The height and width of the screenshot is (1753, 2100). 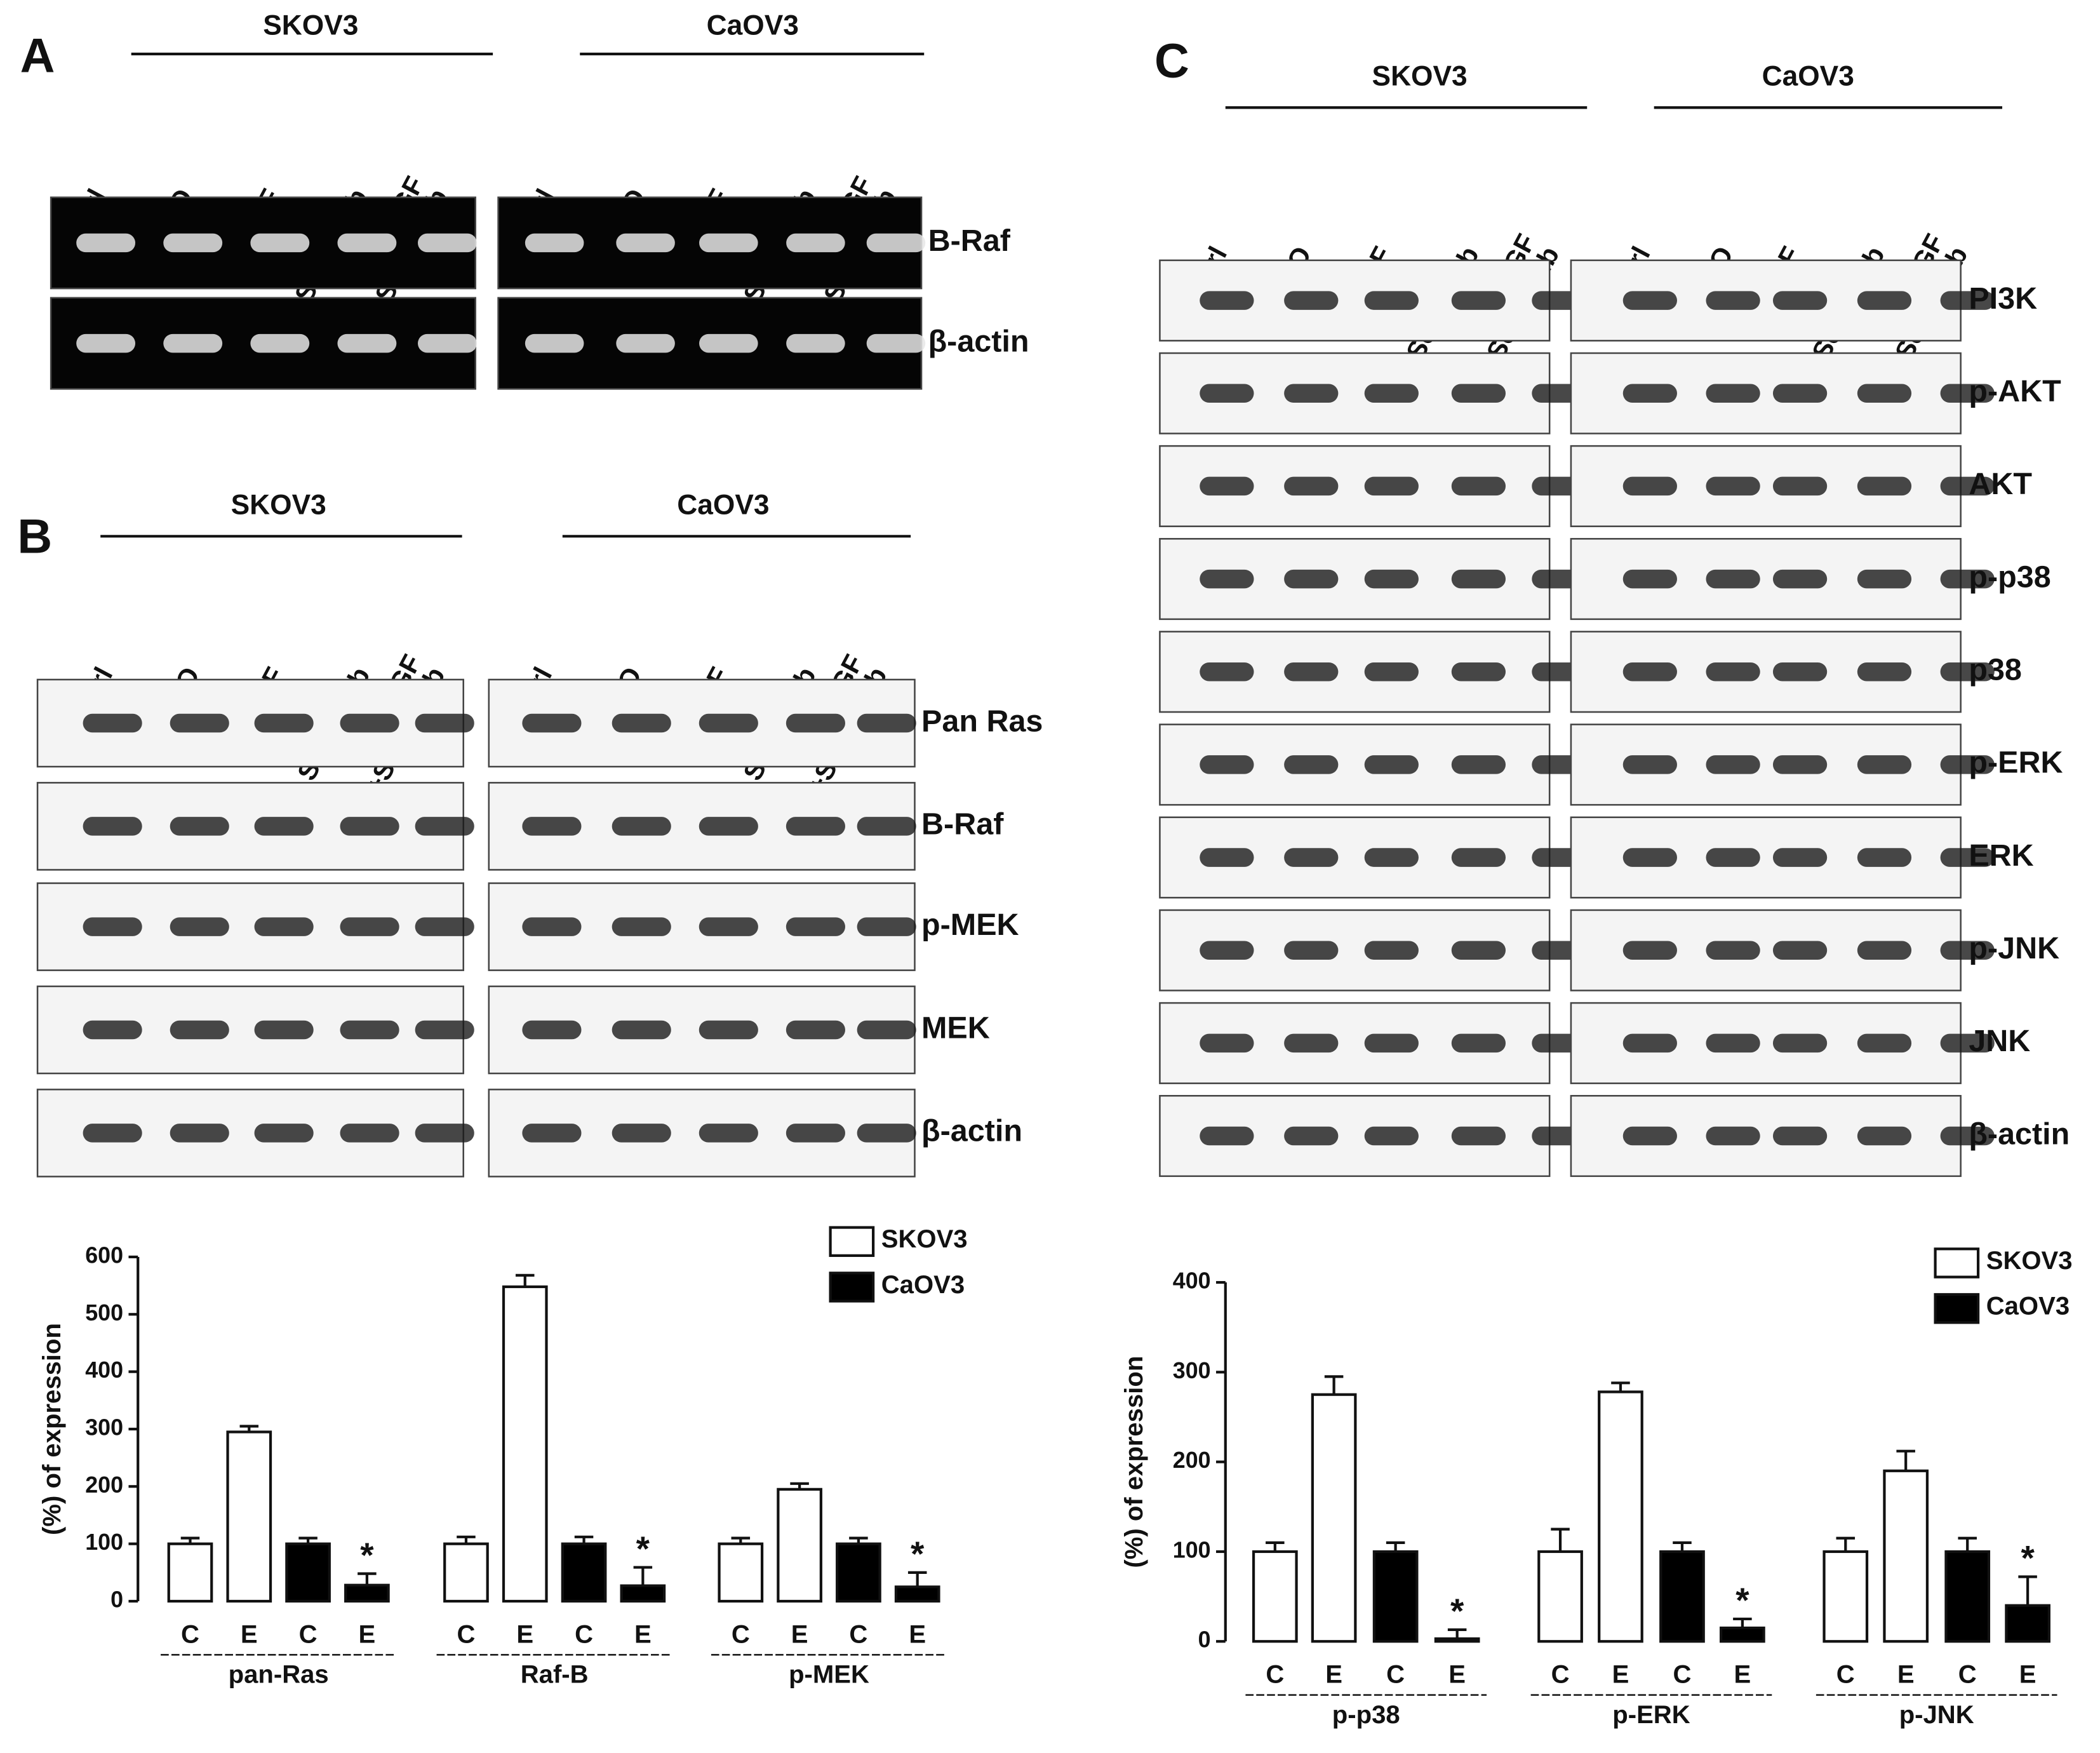 I want to click on protein-label: p38, so click(x=1995, y=670).